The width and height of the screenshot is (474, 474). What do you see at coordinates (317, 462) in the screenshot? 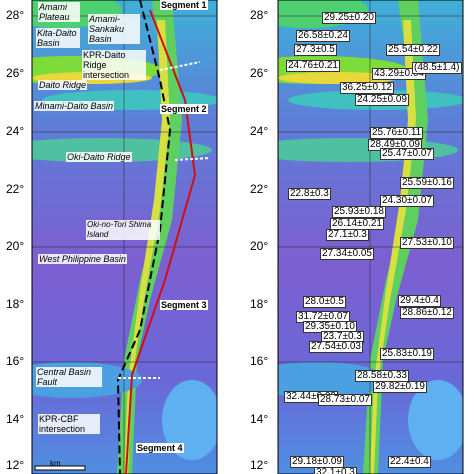
I see `age-label: 29.18±0.09` at bounding box center [317, 462].